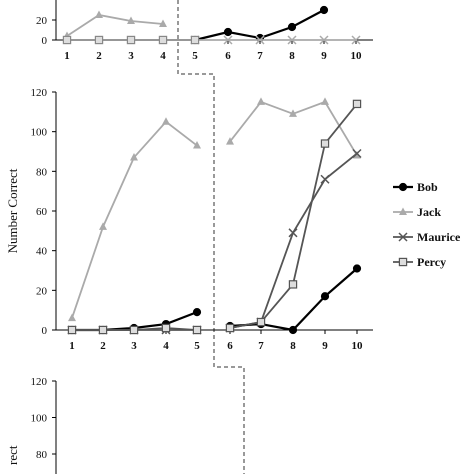 The image size is (474, 474). What do you see at coordinates (42, 291) in the screenshot?
I see `middle-y-tick-label: 20` at bounding box center [42, 291].